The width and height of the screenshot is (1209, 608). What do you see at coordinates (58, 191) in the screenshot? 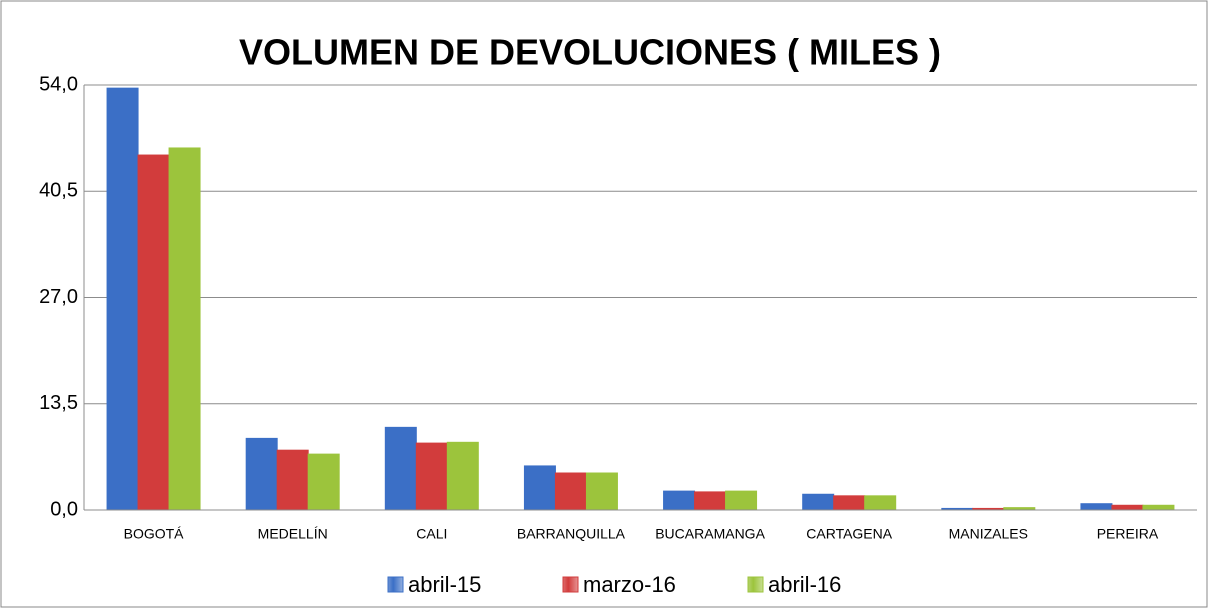
I see `y-tick-label: 40,5` at bounding box center [58, 191].